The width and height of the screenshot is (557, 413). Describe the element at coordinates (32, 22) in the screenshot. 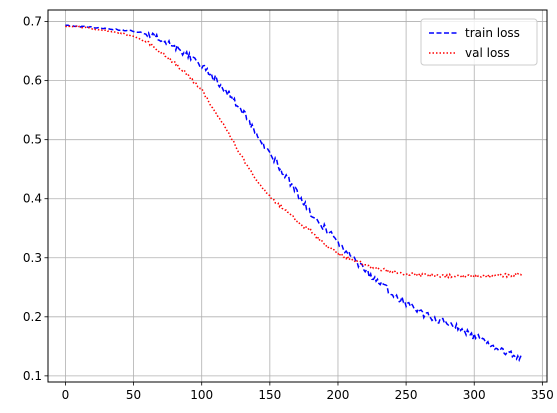

I see `y-tick-label: 0.7` at that location.